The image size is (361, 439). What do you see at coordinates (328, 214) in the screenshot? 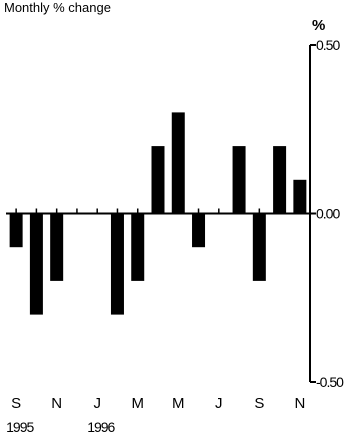
I see `y-tick-label: 0.00` at bounding box center [328, 214].